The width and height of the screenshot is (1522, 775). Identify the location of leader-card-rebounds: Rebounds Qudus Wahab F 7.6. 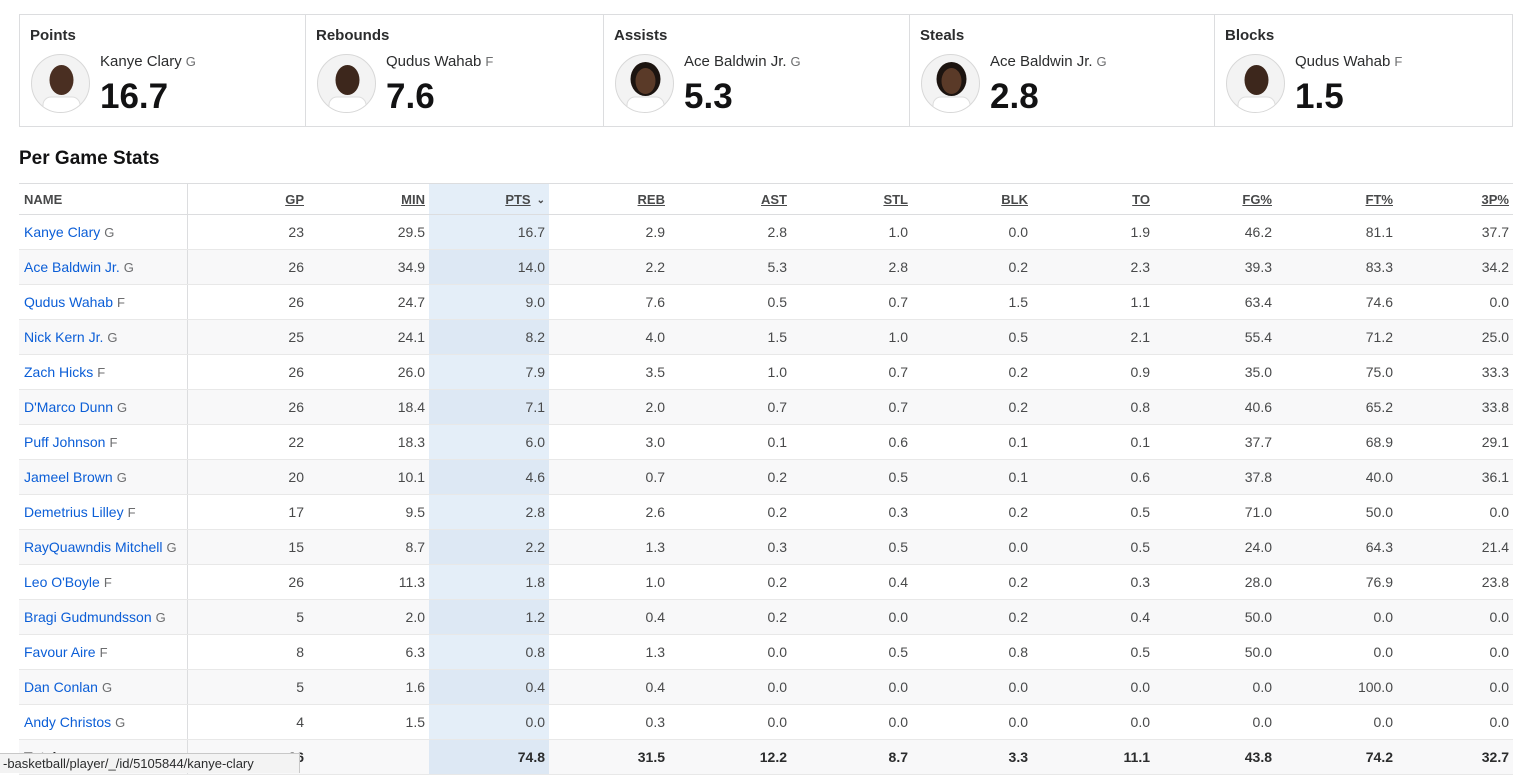
(455, 70).